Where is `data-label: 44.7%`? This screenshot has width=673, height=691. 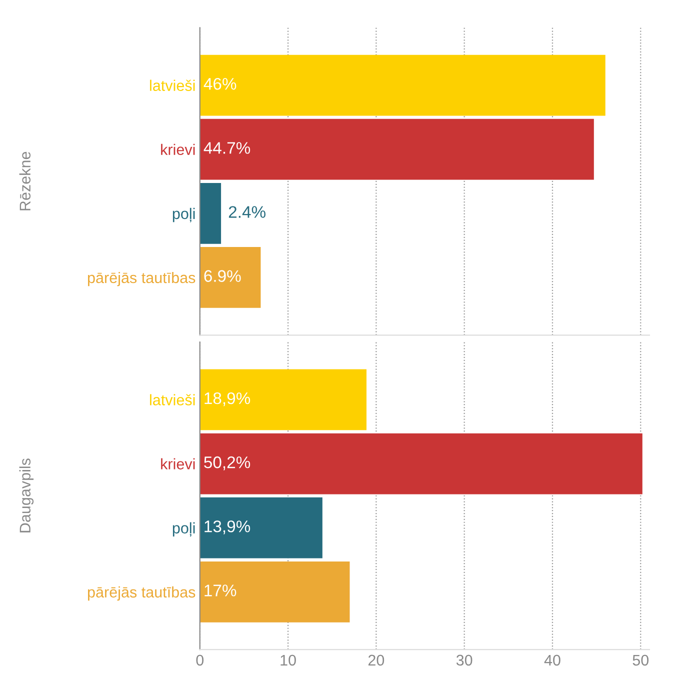
data-label: 44.7% is located at coordinates (227, 148).